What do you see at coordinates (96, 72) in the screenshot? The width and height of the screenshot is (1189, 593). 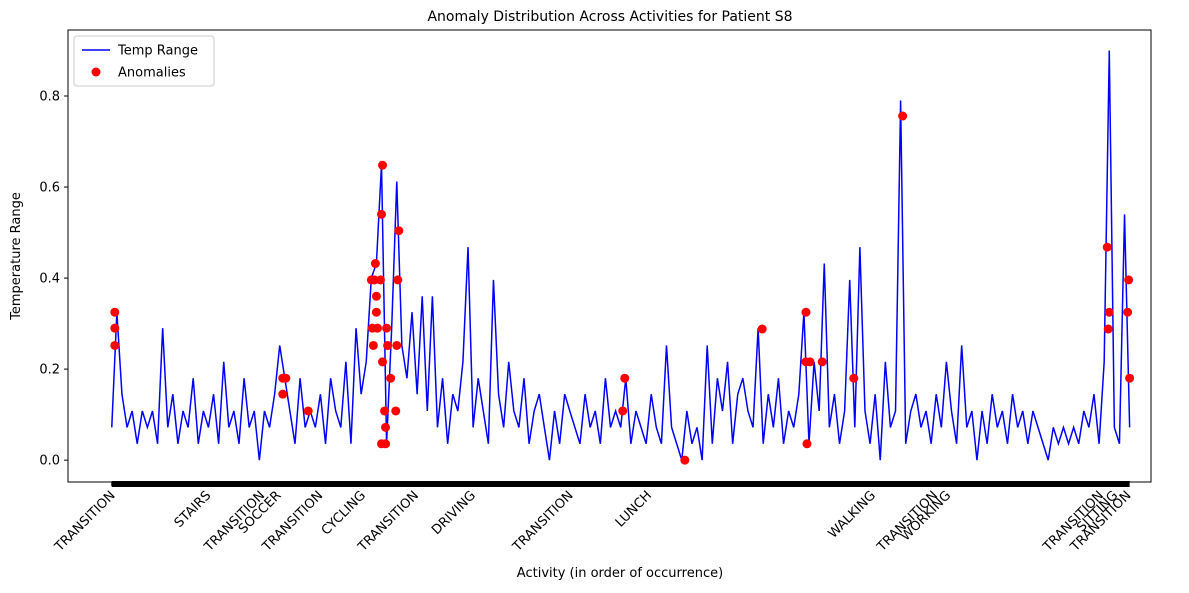 I see `legend-marker` at bounding box center [96, 72].